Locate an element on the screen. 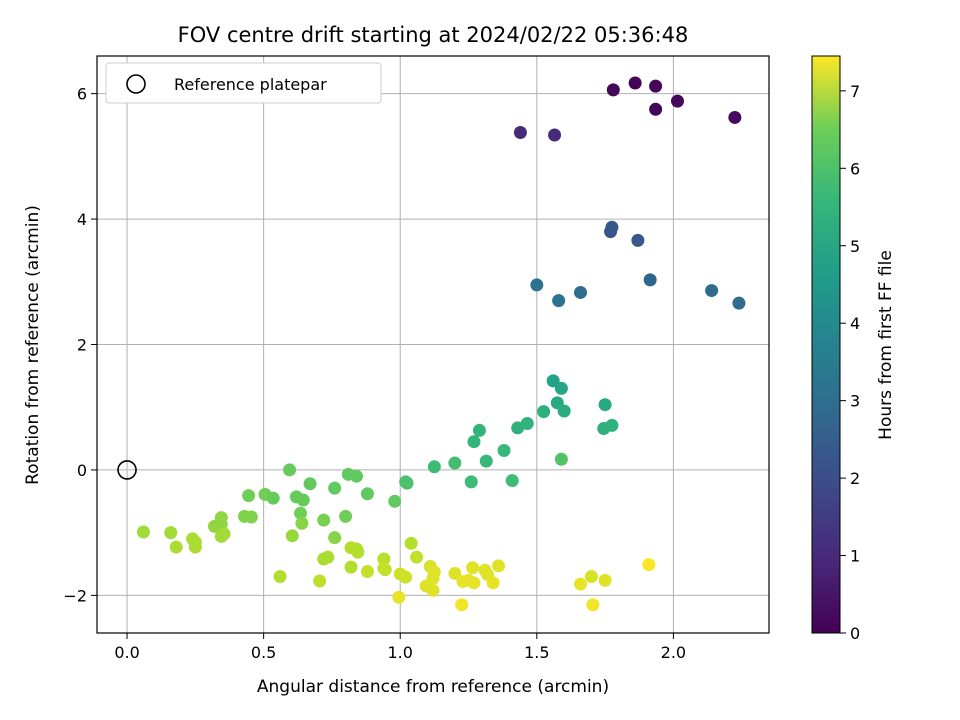 The width and height of the screenshot is (960, 720). colorbar-tick-label: 4 is located at coordinates (855, 323).